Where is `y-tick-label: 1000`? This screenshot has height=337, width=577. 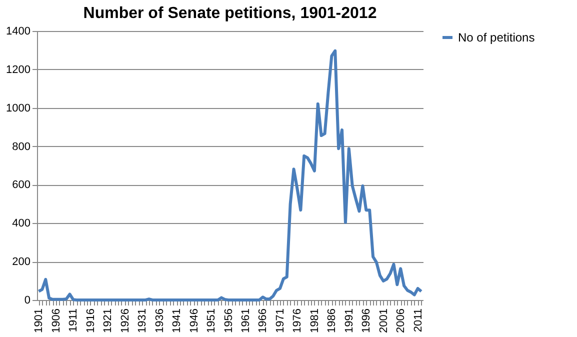 y-tick-label: 1000 is located at coordinates (18, 108).